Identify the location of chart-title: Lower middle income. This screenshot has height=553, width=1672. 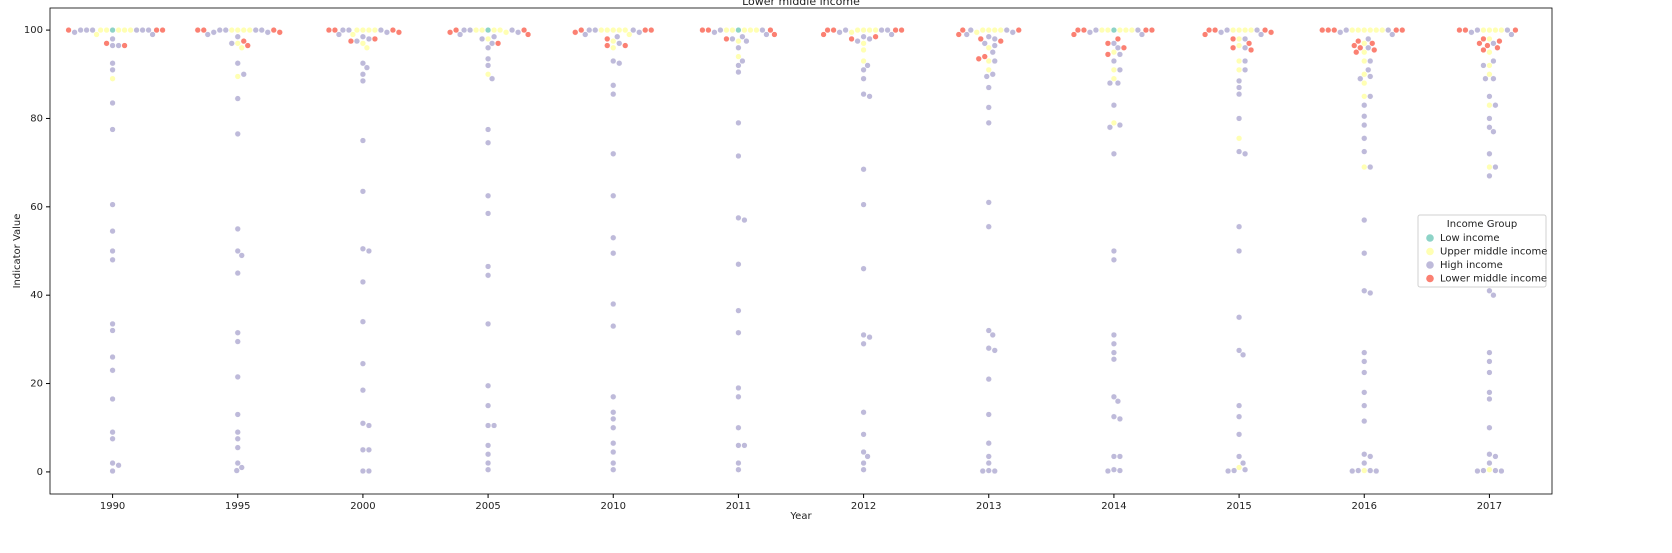
(801, 4).